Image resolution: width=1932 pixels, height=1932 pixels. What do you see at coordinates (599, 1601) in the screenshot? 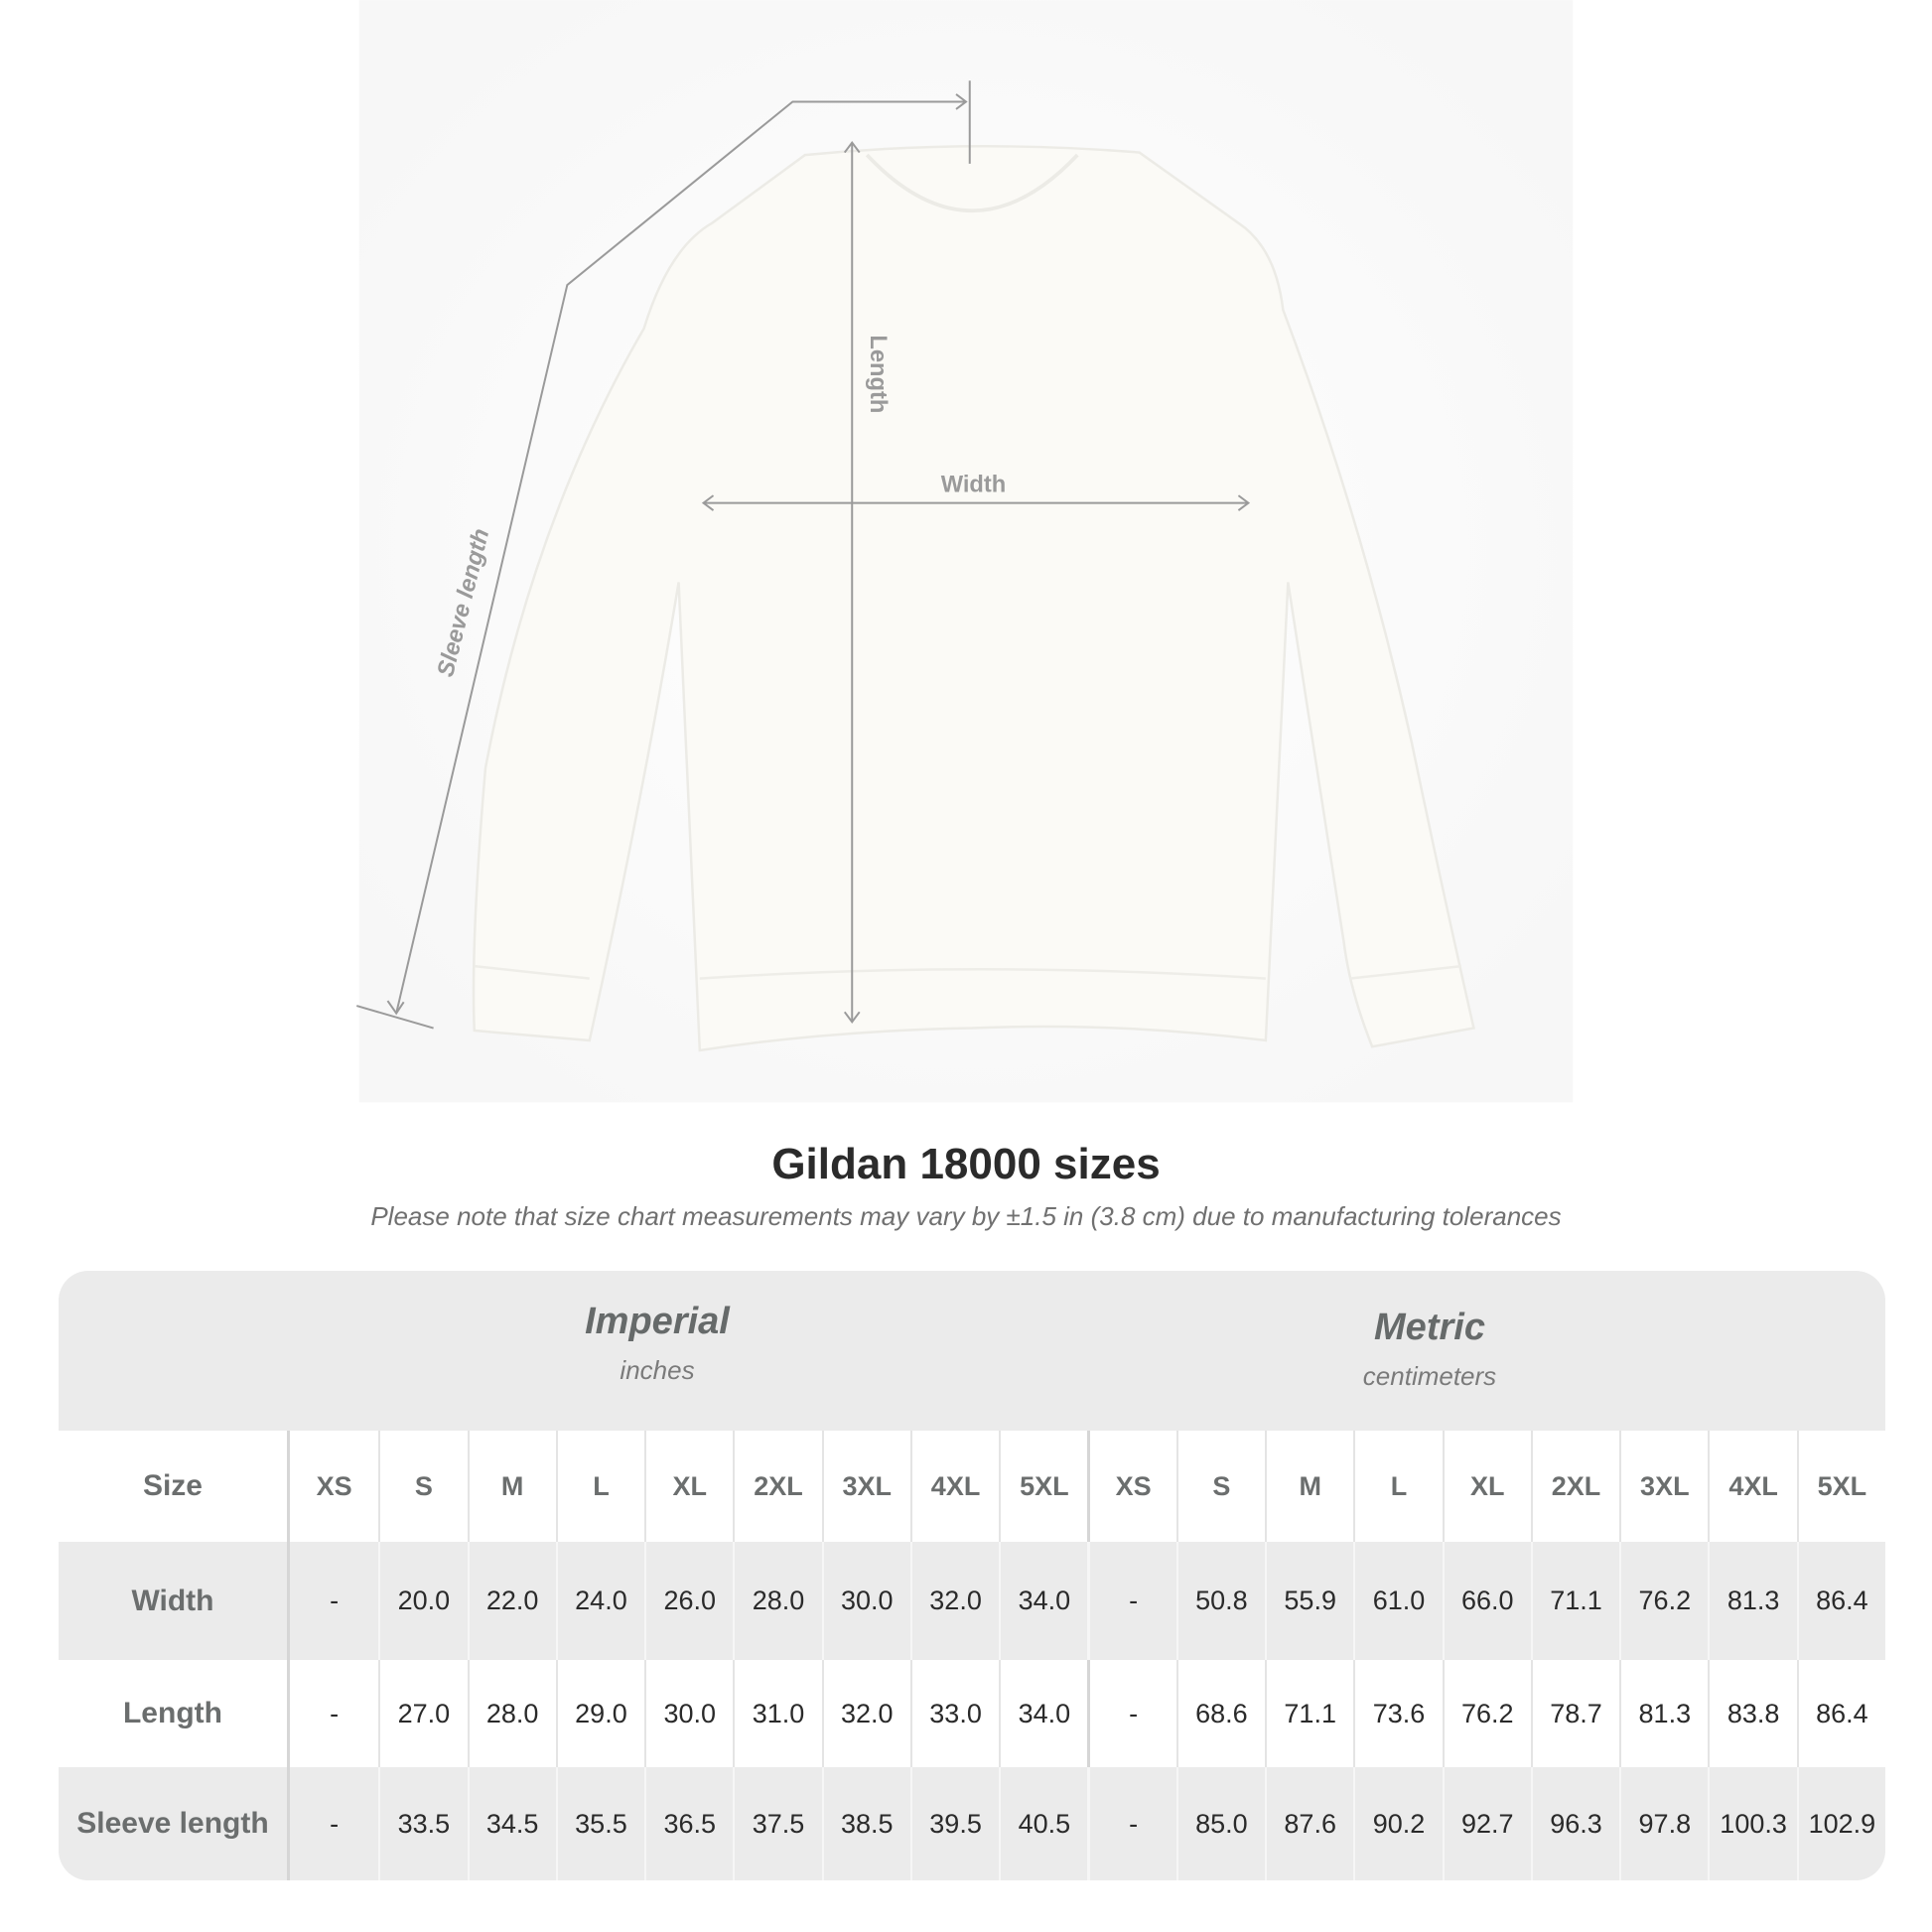
I see `imperial-value-cell: 24.0` at bounding box center [599, 1601].